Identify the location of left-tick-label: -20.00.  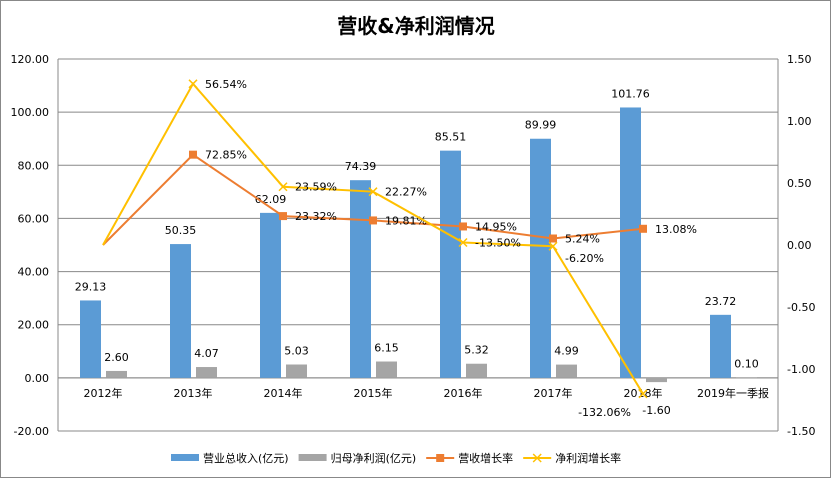
(31, 431).